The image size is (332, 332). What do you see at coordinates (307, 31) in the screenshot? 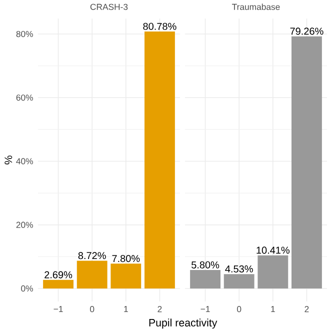
I see `data-label: 79.26%` at bounding box center [307, 31].